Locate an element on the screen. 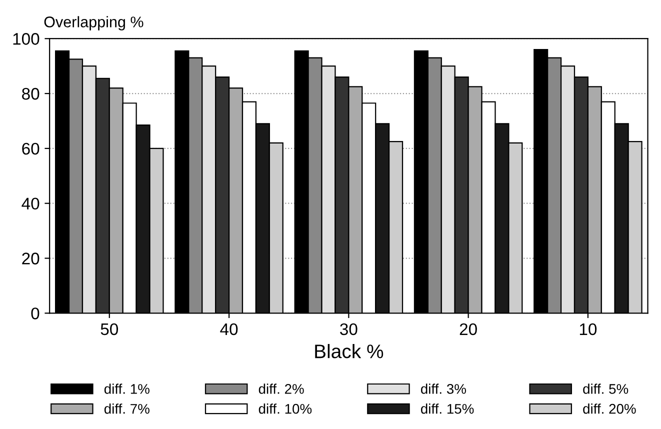  legend-label: diff. 1% is located at coordinates (127, 389).